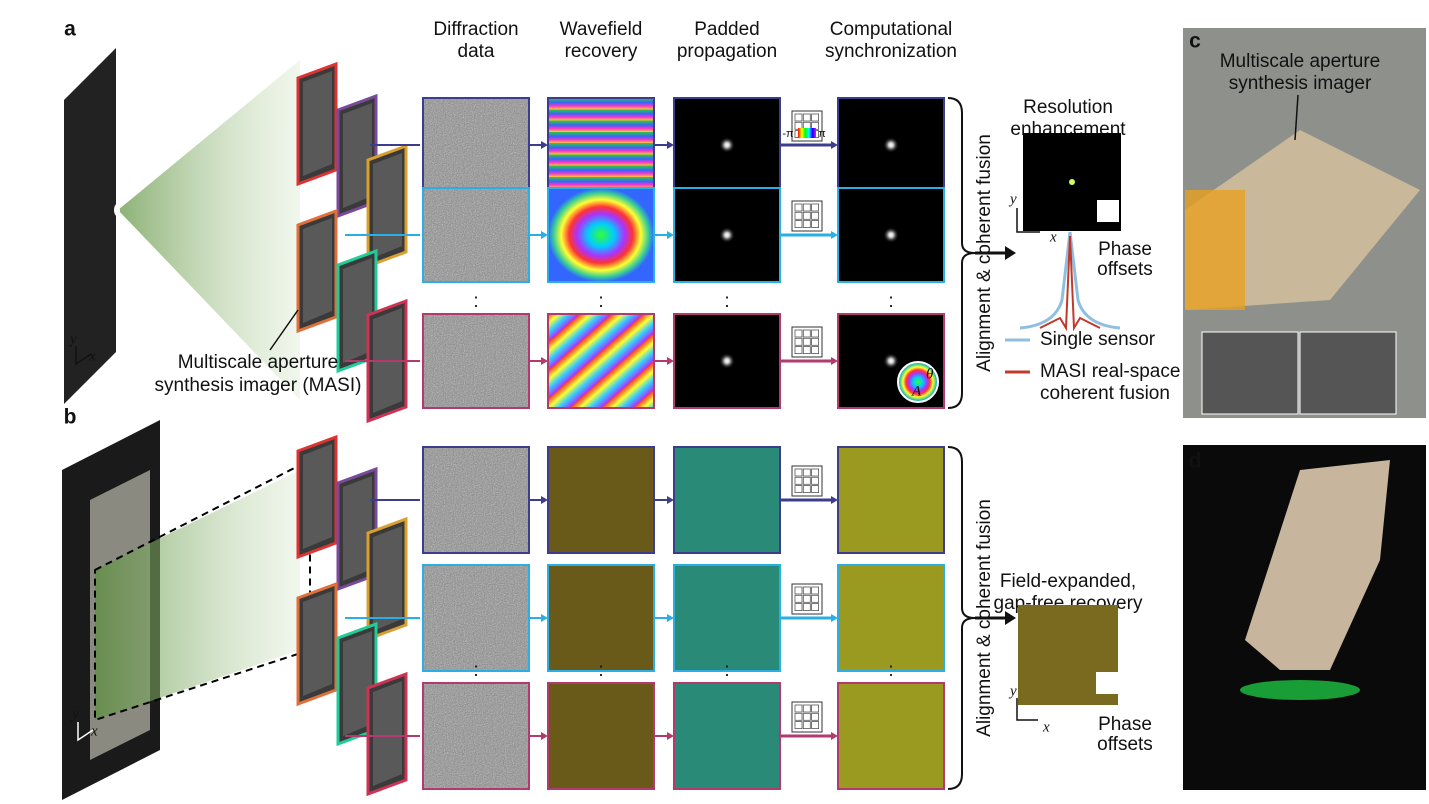 The image size is (1429, 804). Describe the element at coordinates (601, 51) in the screenshot. I see `column-header: recovery` at that location.